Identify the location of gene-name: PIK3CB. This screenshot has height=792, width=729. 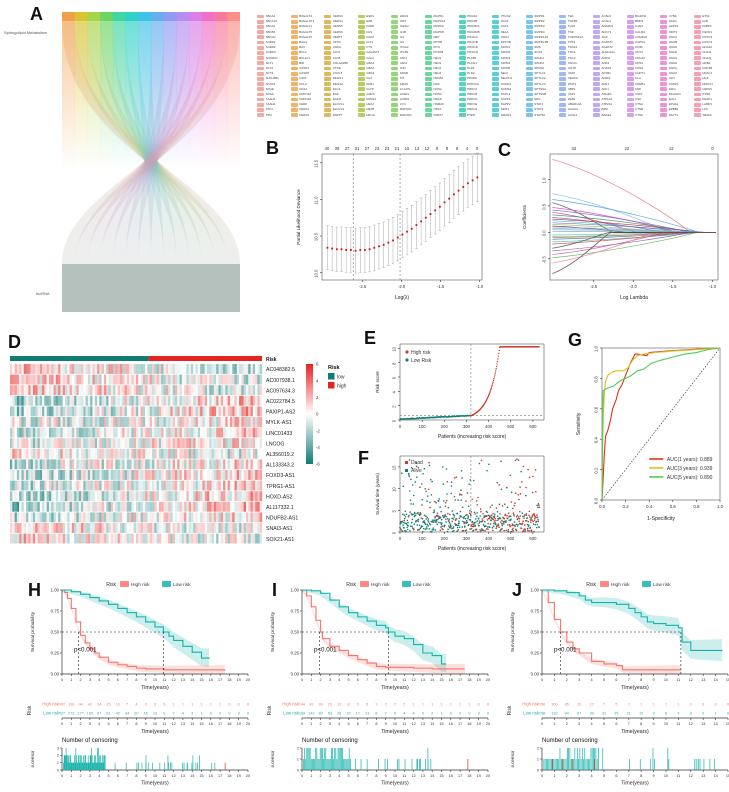
(472, 43).